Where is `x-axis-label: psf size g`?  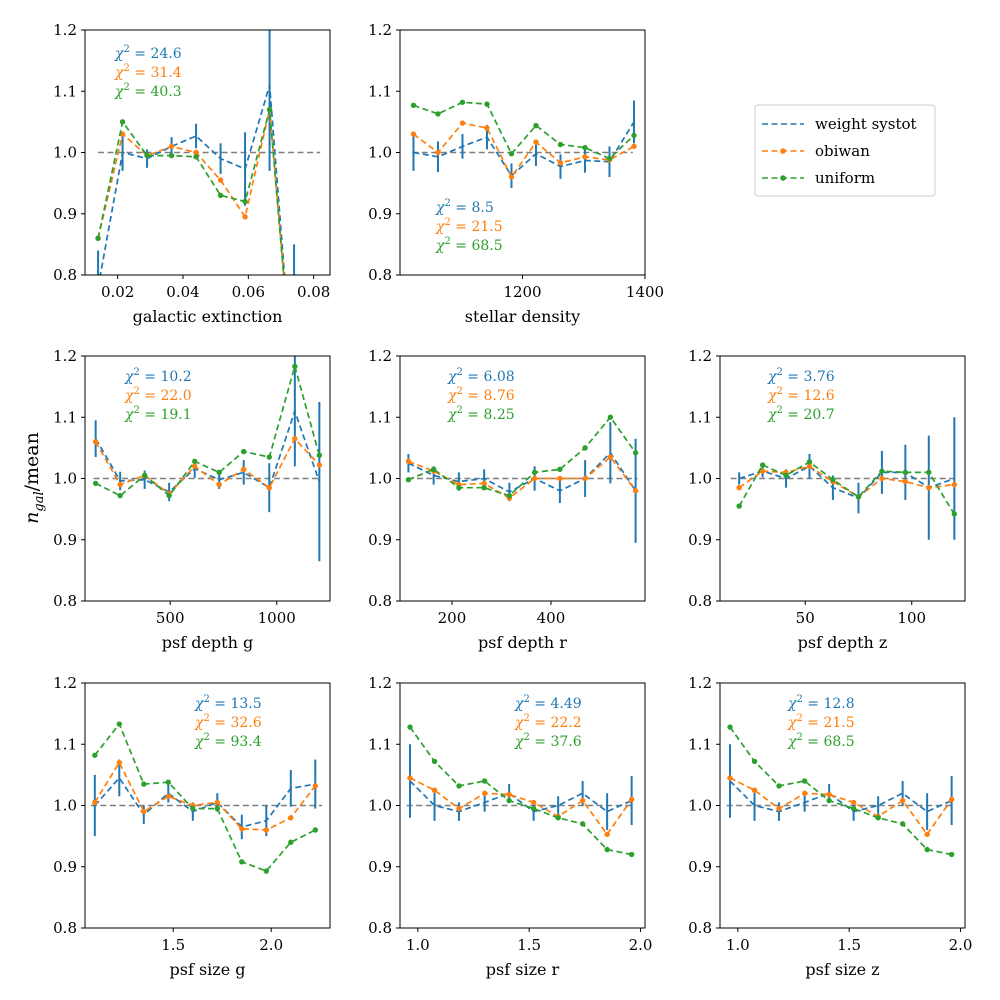
x-axis-label: psf size g is located at coordinates (207, 969).